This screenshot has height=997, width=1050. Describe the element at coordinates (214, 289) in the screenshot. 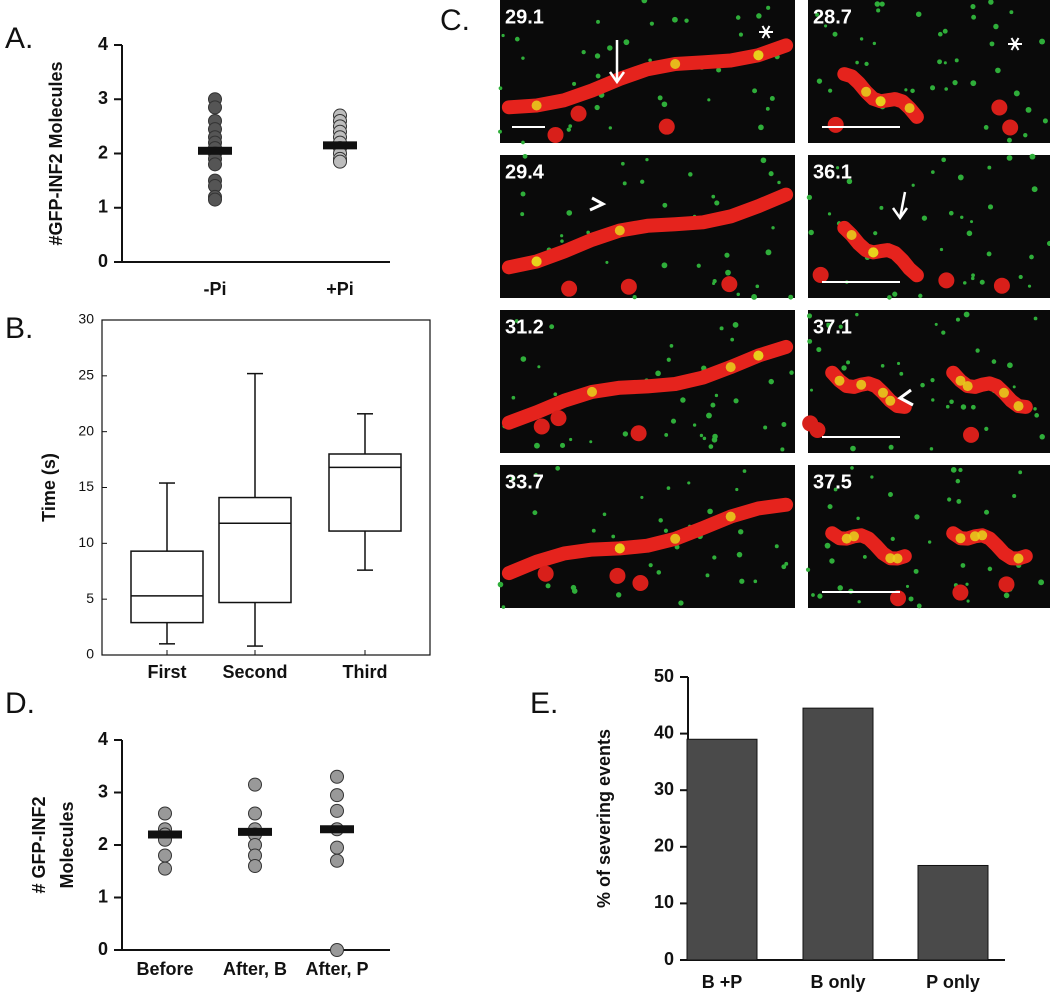

I see `x-tick-label: -Pi` at that location.